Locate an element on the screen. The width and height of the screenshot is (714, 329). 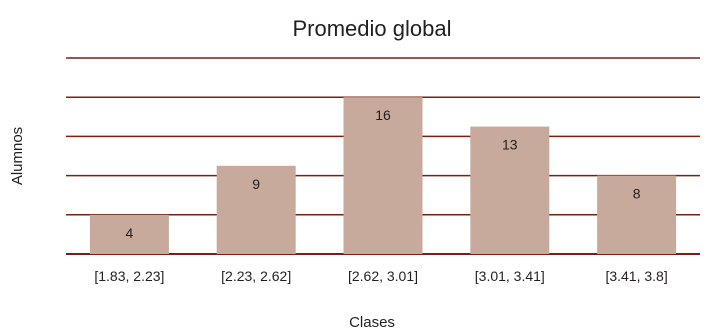
x-tick-label: [1.83, 2.23] is located at coordinates (129, 276).